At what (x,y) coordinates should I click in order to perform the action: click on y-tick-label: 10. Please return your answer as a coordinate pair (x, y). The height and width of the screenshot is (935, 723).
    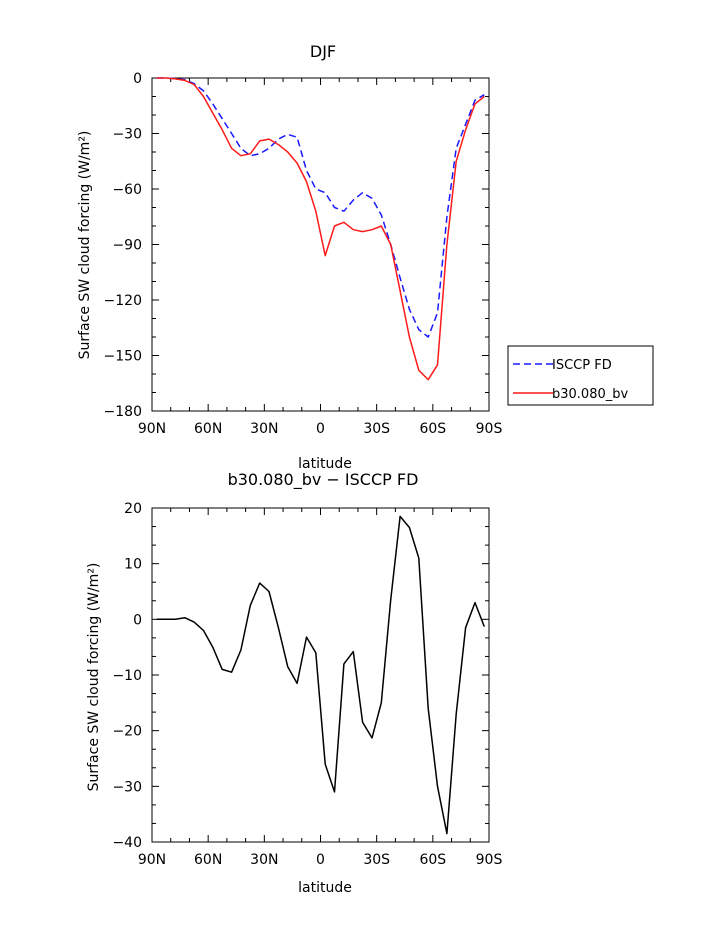
    Looking at the image, I should click on (133, 565).